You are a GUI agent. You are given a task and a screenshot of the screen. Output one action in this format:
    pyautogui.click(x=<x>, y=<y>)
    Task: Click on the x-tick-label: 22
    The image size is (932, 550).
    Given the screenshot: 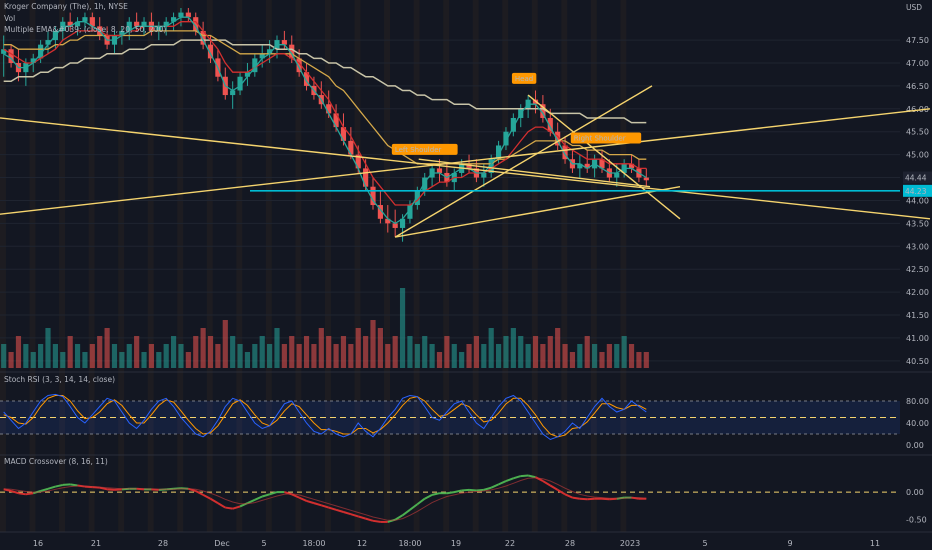 What is the action you would take?
    pyautogui.click(x=510, y=543)
    